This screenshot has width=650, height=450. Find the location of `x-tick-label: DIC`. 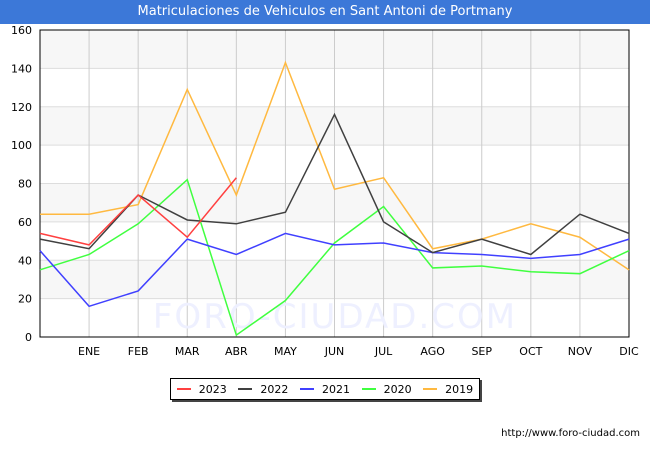

x-tick-label: DIC is located at coordinates (629, 351).